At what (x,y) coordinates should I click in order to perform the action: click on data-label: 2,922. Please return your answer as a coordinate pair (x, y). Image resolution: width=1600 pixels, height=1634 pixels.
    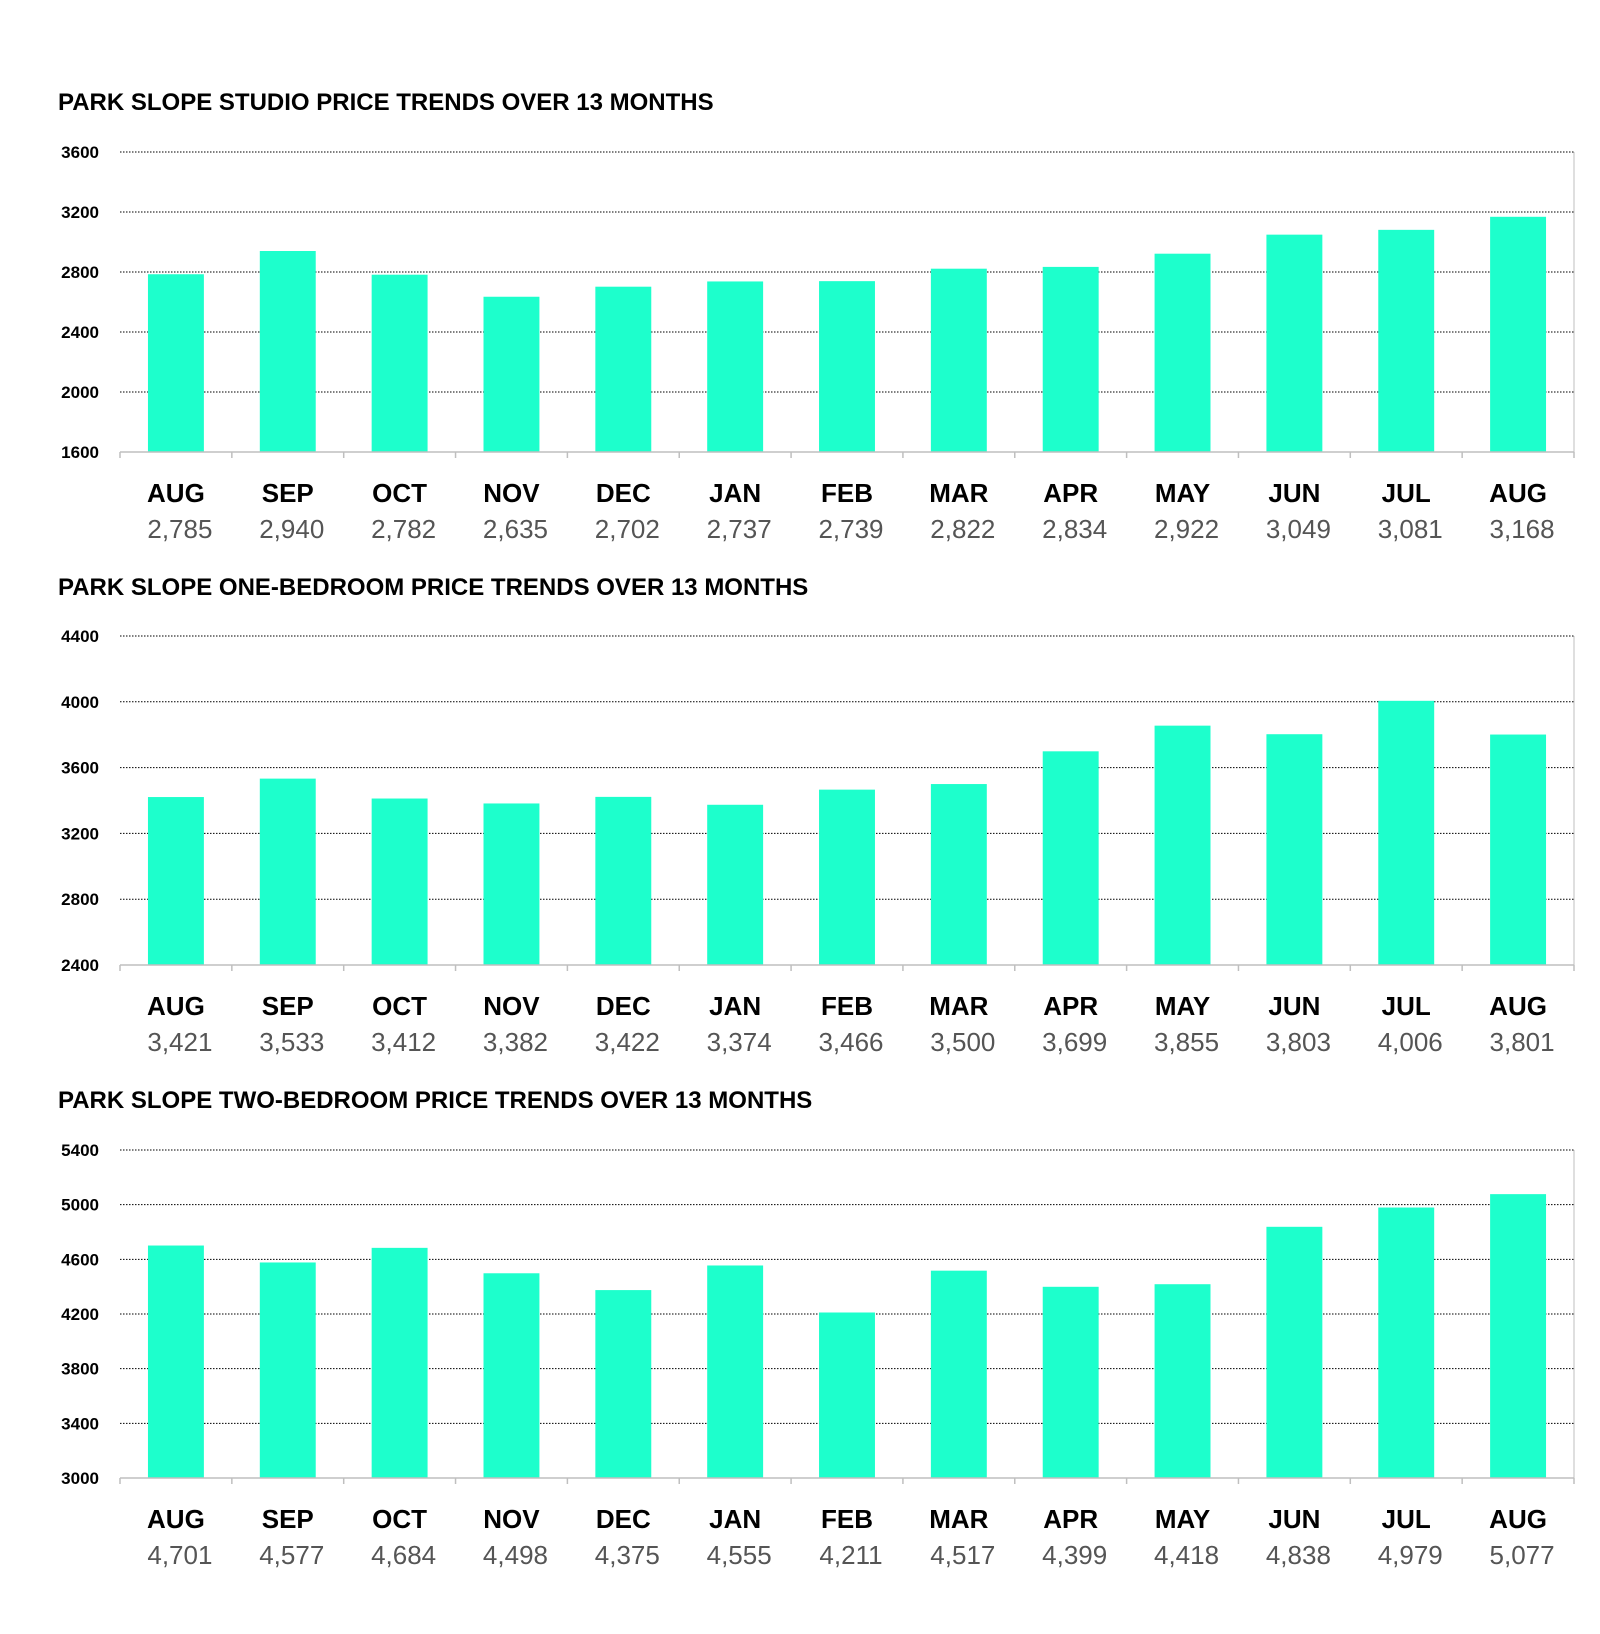
    Looking at the image, I should click on (1186, 529).